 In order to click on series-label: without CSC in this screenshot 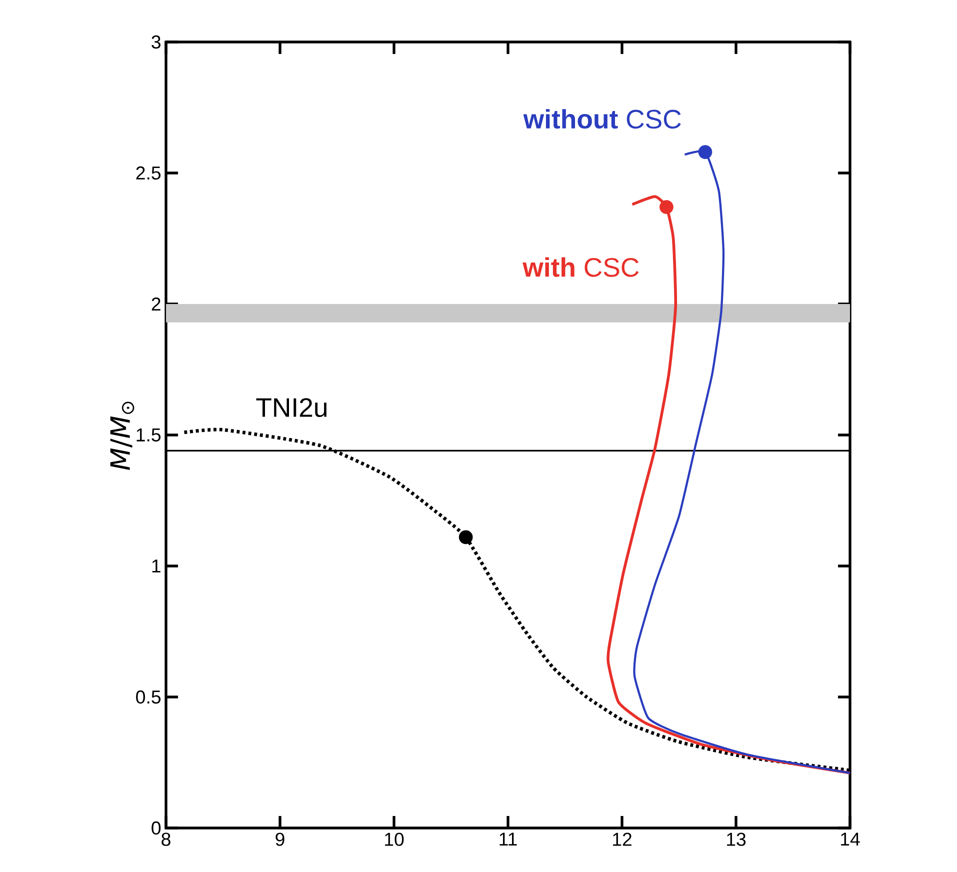, I will do `click(602, 119)`.